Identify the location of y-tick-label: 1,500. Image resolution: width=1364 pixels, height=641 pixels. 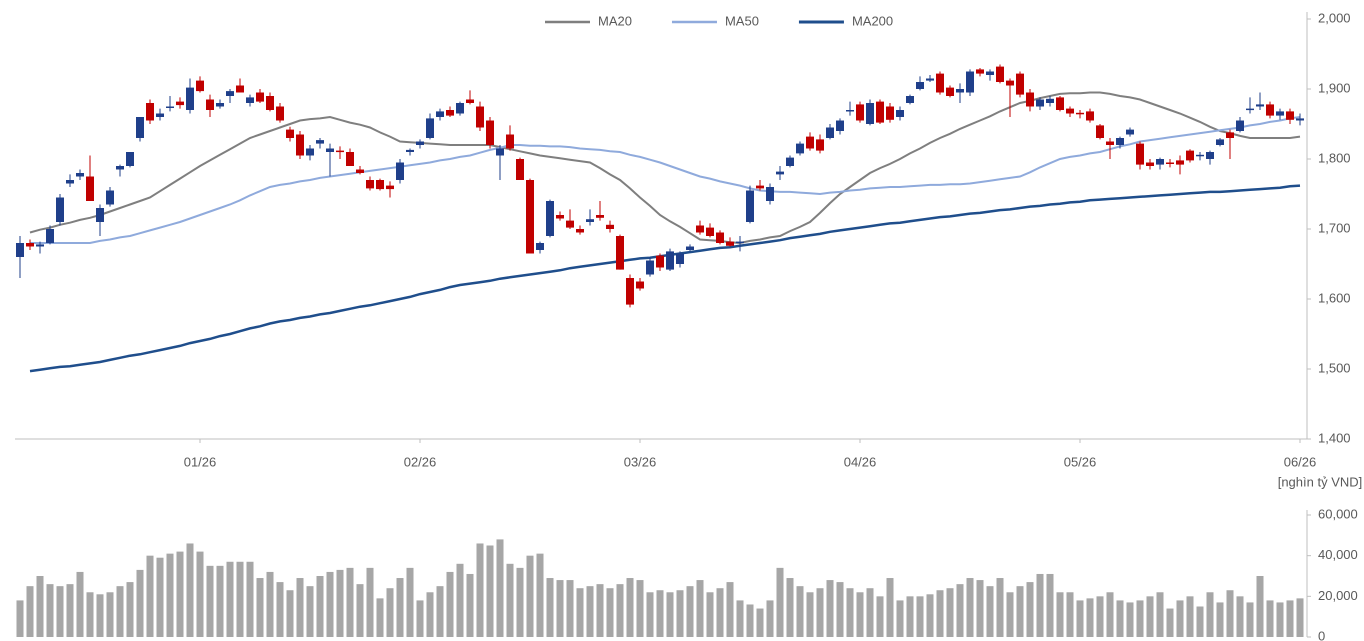
(1334, 367).